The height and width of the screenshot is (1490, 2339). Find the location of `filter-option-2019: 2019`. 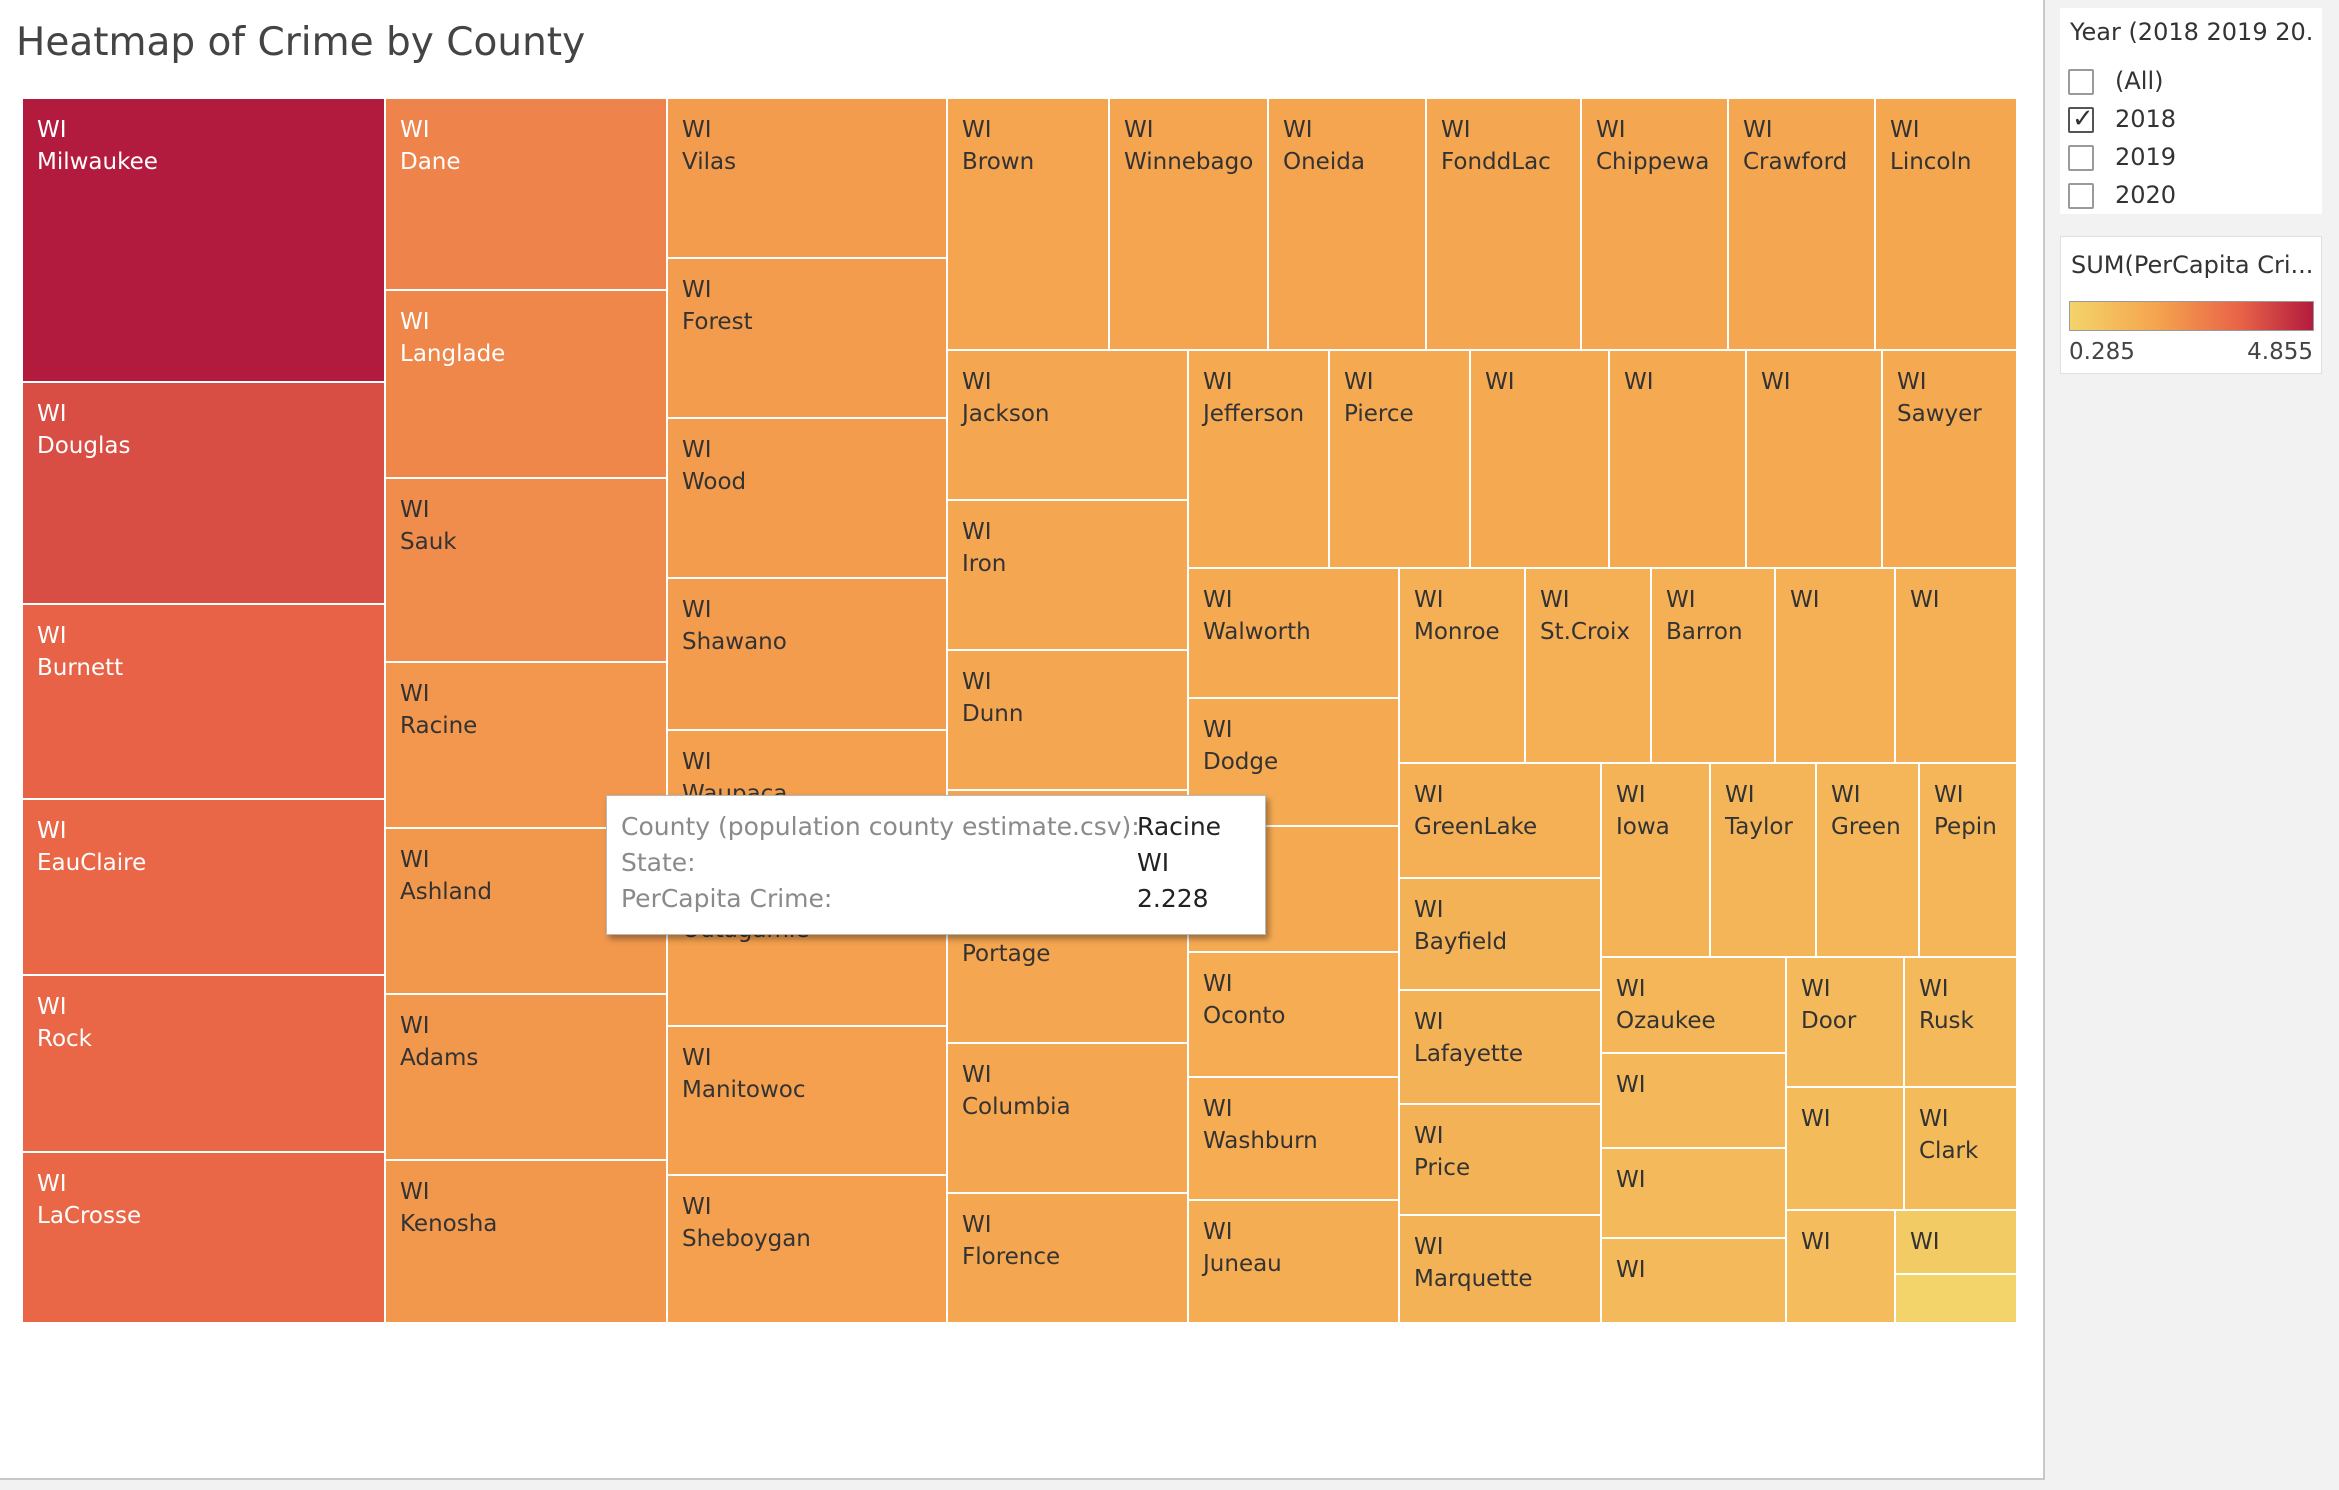

filter-option-2019: 2019 is located at coordinates (2188, 158).